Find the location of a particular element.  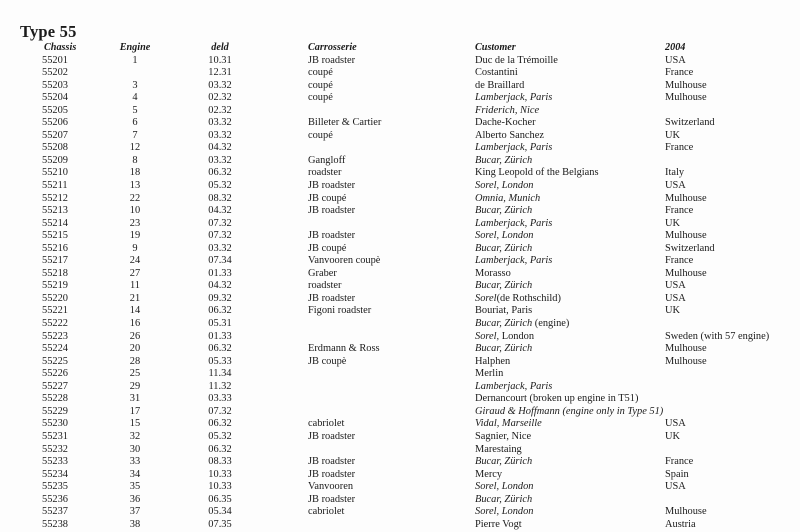

column-header-customer: Customer is located at coordinates (495, 47).